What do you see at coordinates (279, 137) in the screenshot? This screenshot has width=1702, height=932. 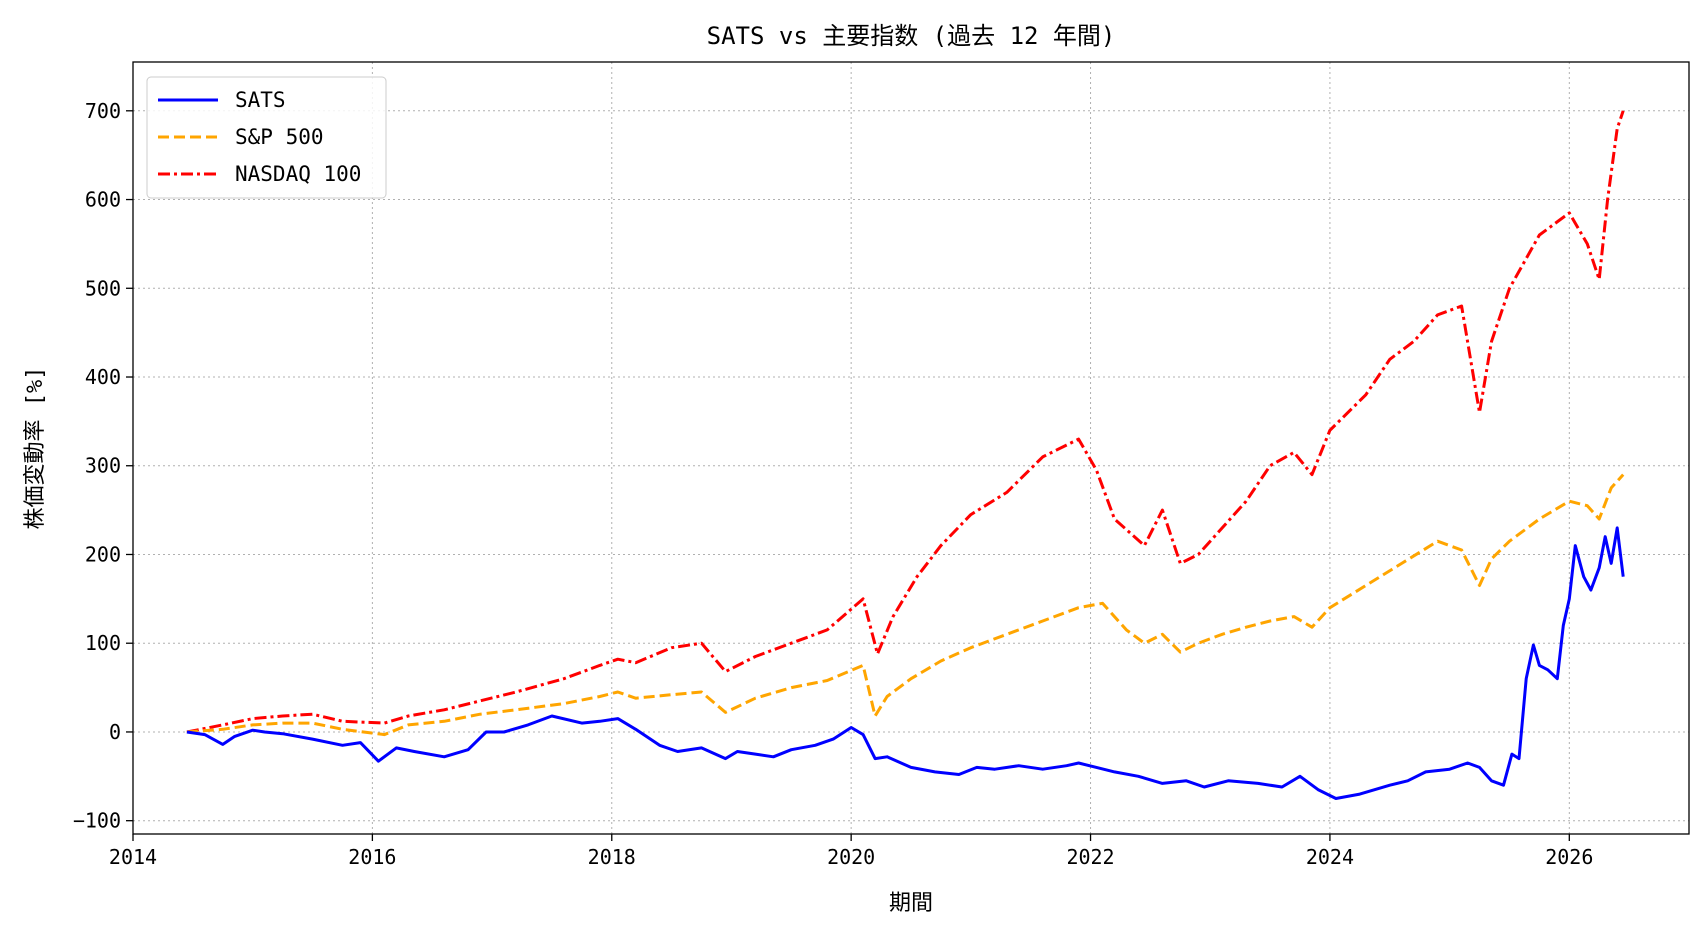 I see `legend-label-sp500: S&P 500` at bounding box center [279, 137].